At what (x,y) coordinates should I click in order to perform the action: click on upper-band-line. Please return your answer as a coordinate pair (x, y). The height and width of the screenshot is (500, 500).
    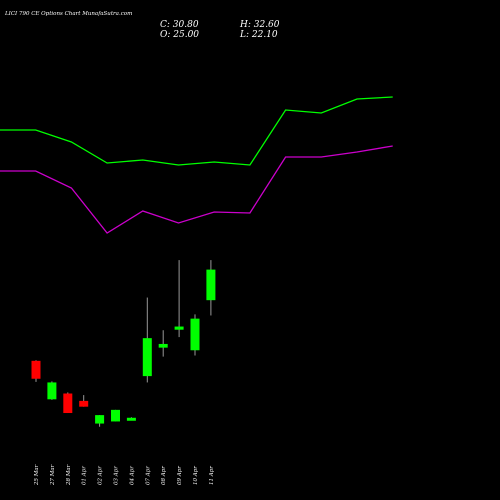
    Looking at the image, I should click on (196, 131).